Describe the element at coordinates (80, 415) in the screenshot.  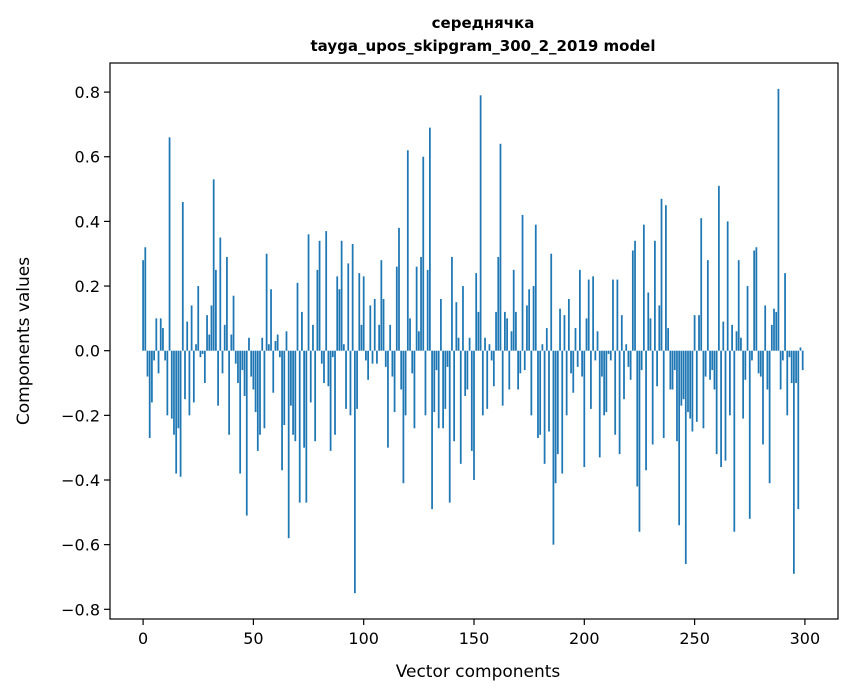
I see `y-tick-label: −0.2` at that location.